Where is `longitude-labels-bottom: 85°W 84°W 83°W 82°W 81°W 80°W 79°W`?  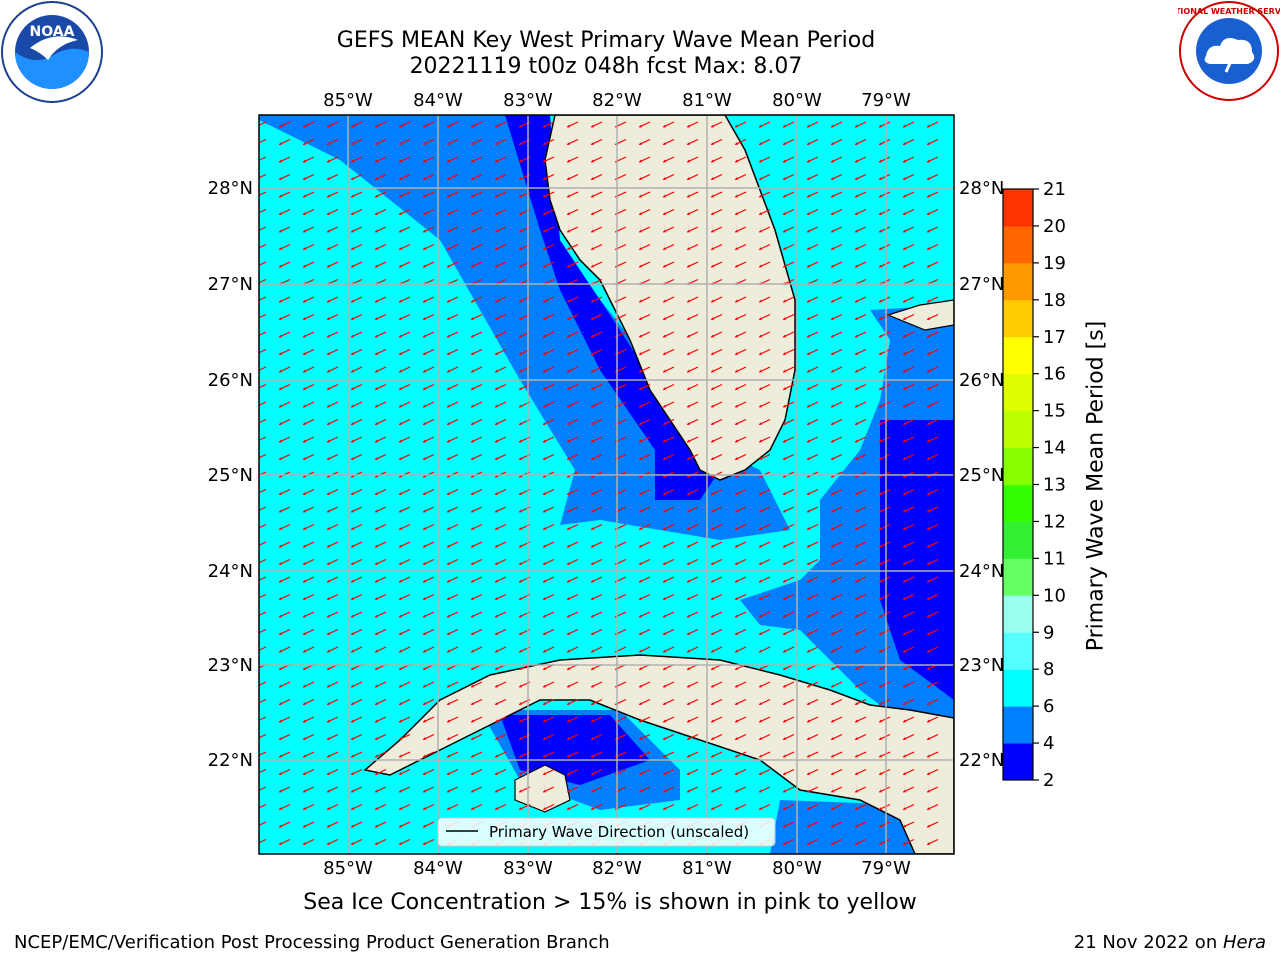 longitude-labels-bottom: 85°W 84°W 83°W 82°W 81°W 80°W 79°W is located at coordinates (617, 868).